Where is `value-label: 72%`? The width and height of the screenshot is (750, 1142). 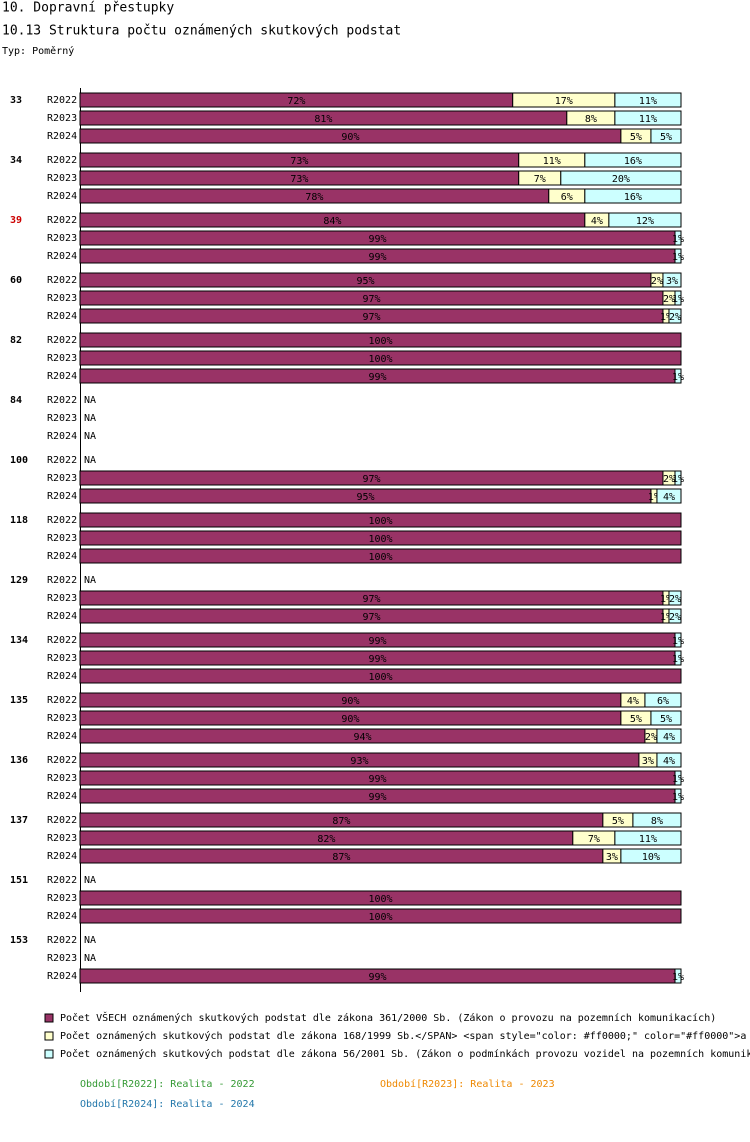
value-label: 72% is located at coordinates (296, 101).